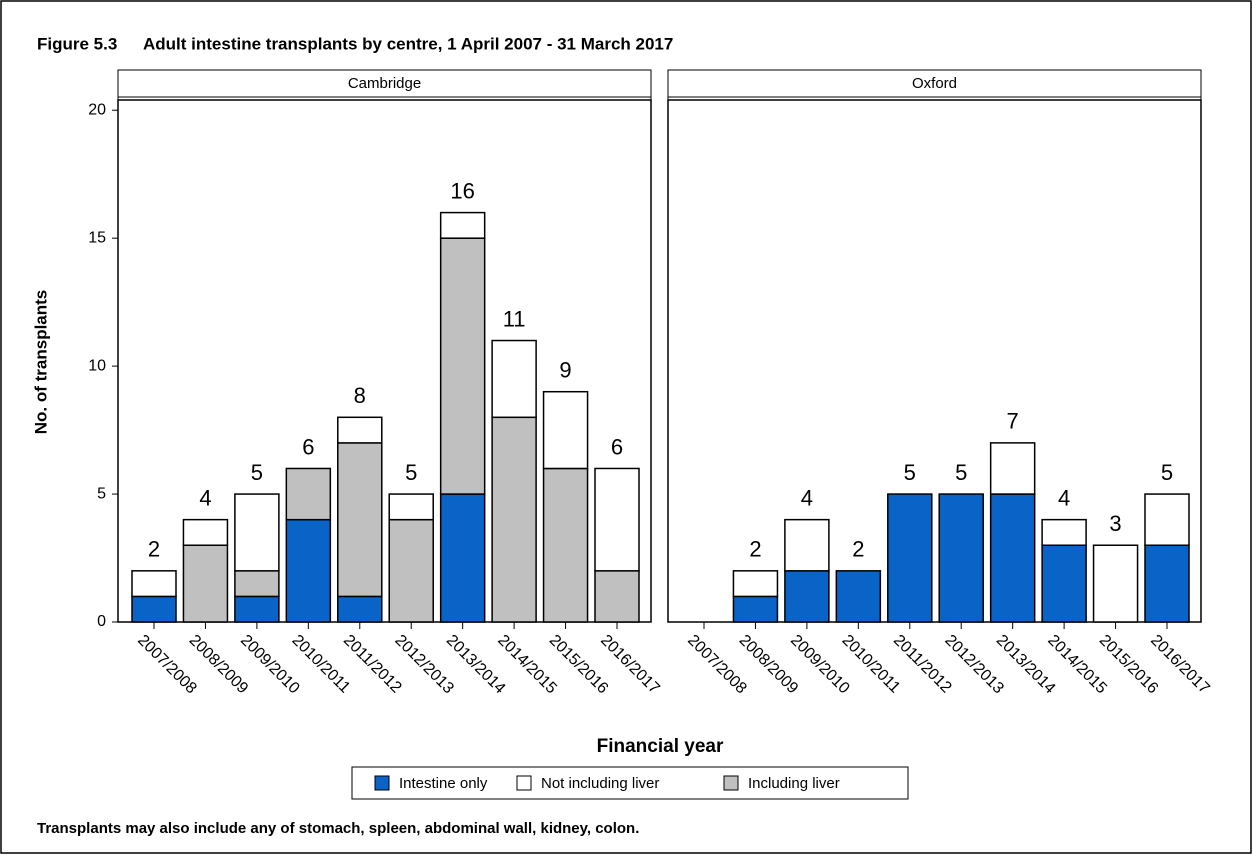  Describe the element at coordinates (565, 370) in the screenshot. I see `total-label: 9` at that location.